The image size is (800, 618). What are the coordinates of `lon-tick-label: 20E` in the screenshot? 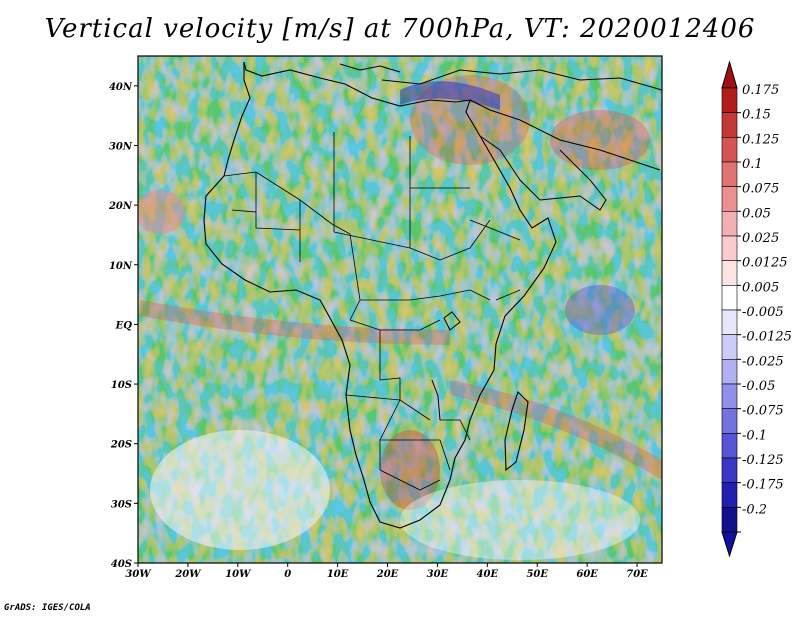 It's located at (387, 574).